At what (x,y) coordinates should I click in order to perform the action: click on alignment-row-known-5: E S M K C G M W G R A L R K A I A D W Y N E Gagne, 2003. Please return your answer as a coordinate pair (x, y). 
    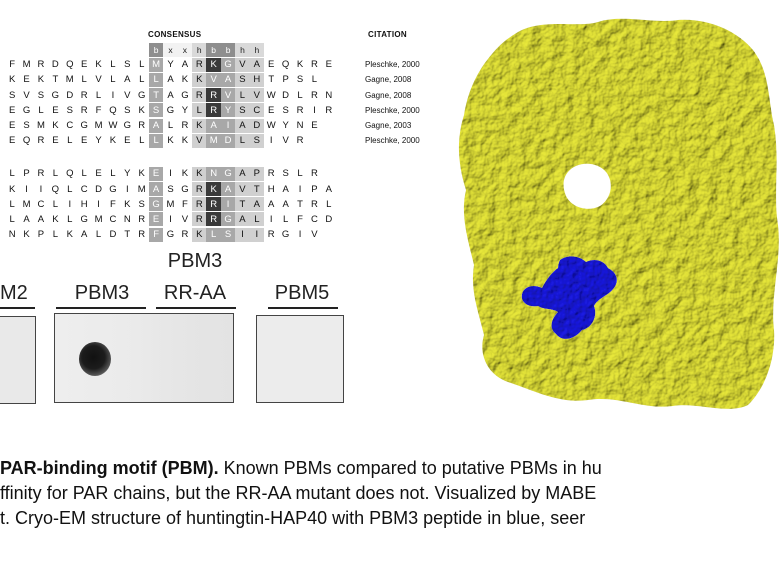
    Looking at the image, I should click on (205, 125).